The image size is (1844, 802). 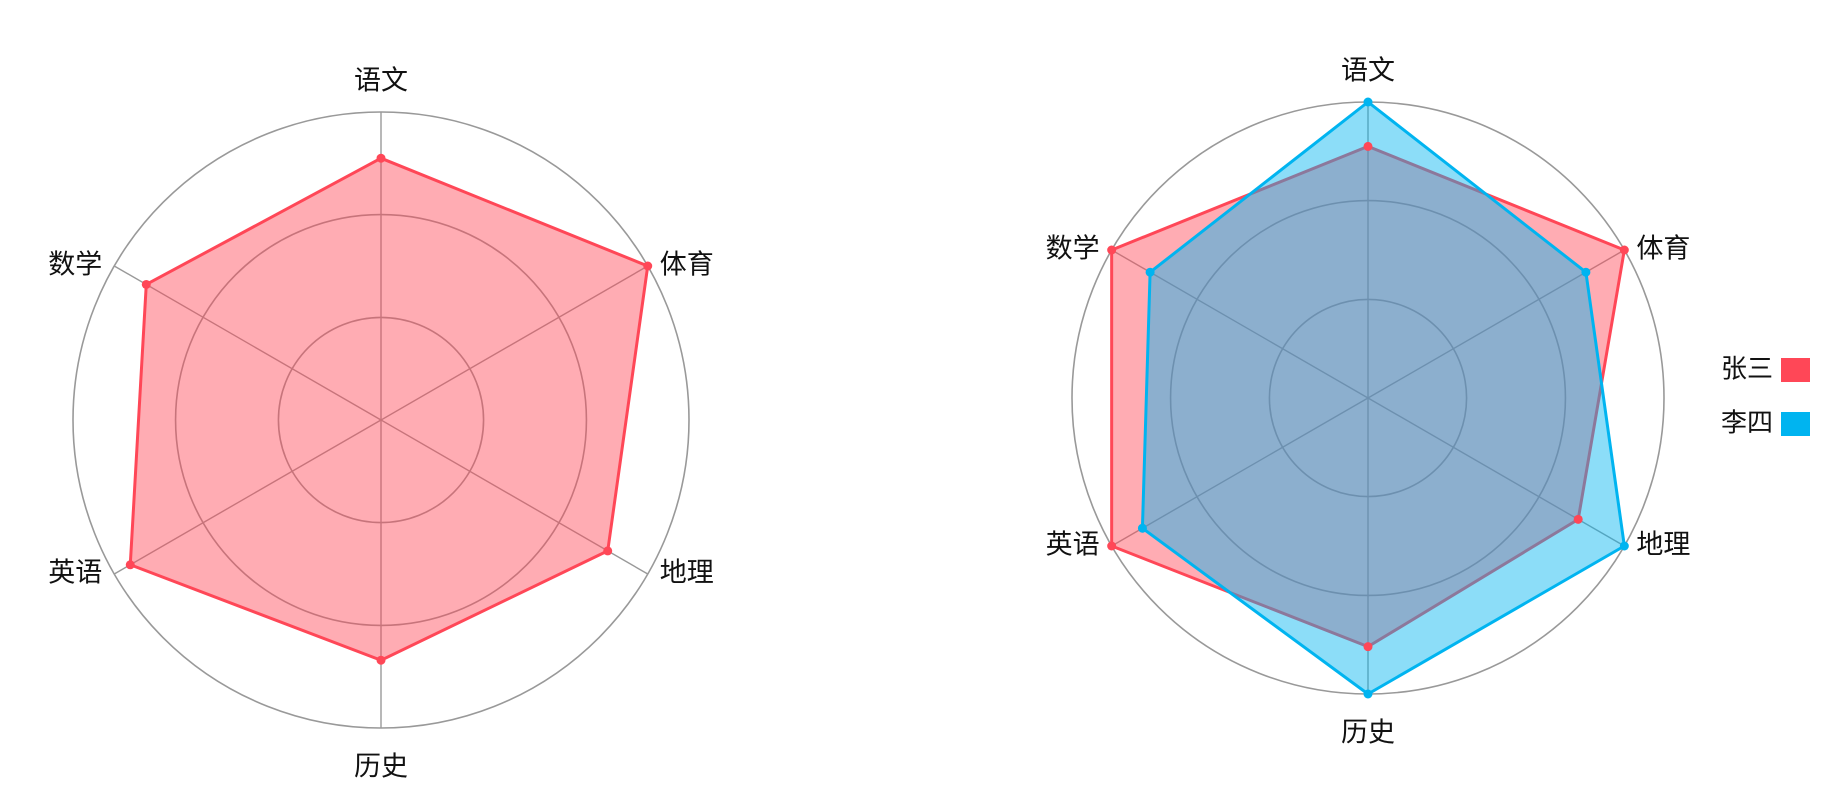 What do you see at coordinates (1747, 370) in the screenshot?
I see `legend-label: 张三` at bounding box center [1747, 370].